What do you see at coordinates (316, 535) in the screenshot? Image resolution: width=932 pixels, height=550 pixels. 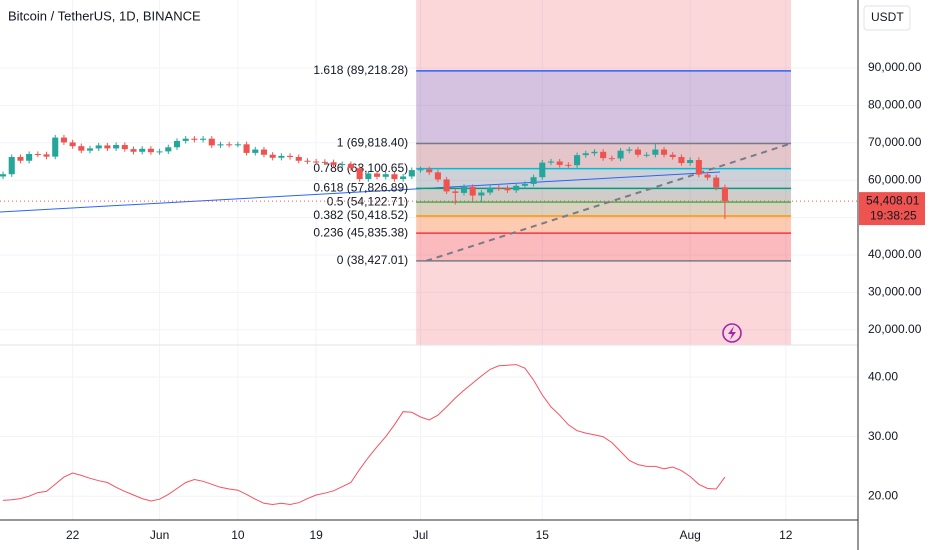 I see `x-tick-label: 19` at bounding box center [316, 535].